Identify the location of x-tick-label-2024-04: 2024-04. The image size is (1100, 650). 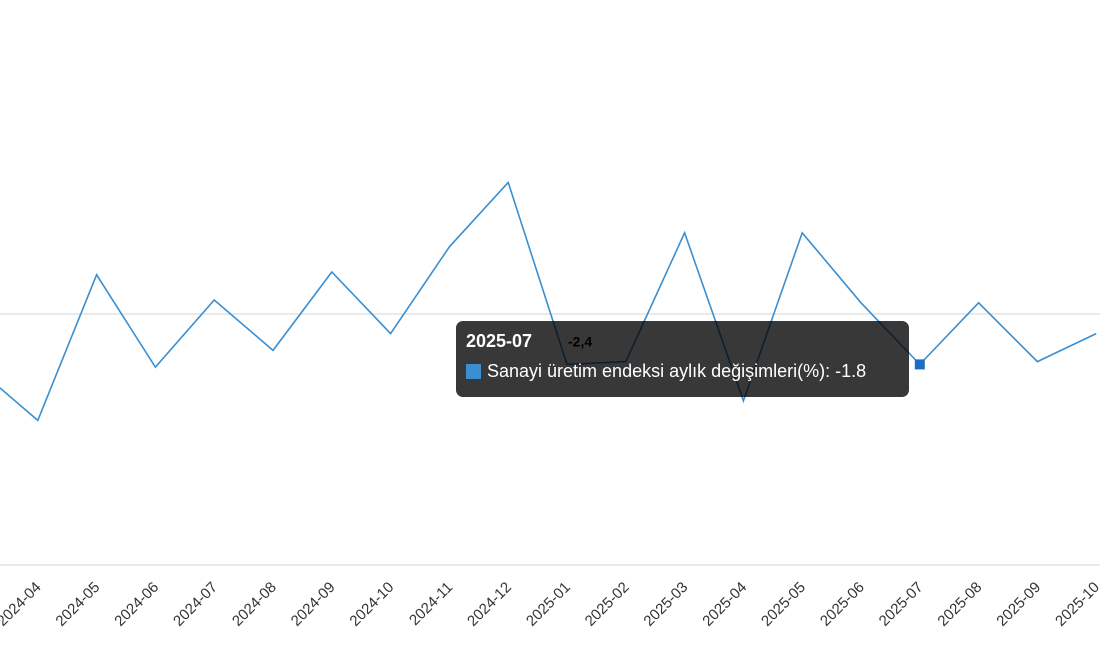
(22, 604).